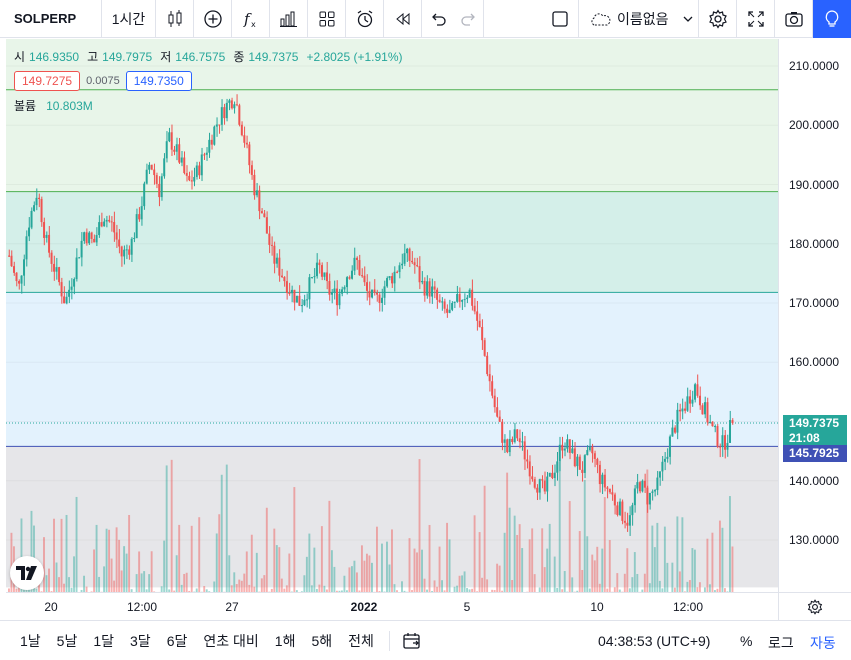 The image size is (851, 660). I want to click on layout-name-button: 이름없음, so click(639, 19).